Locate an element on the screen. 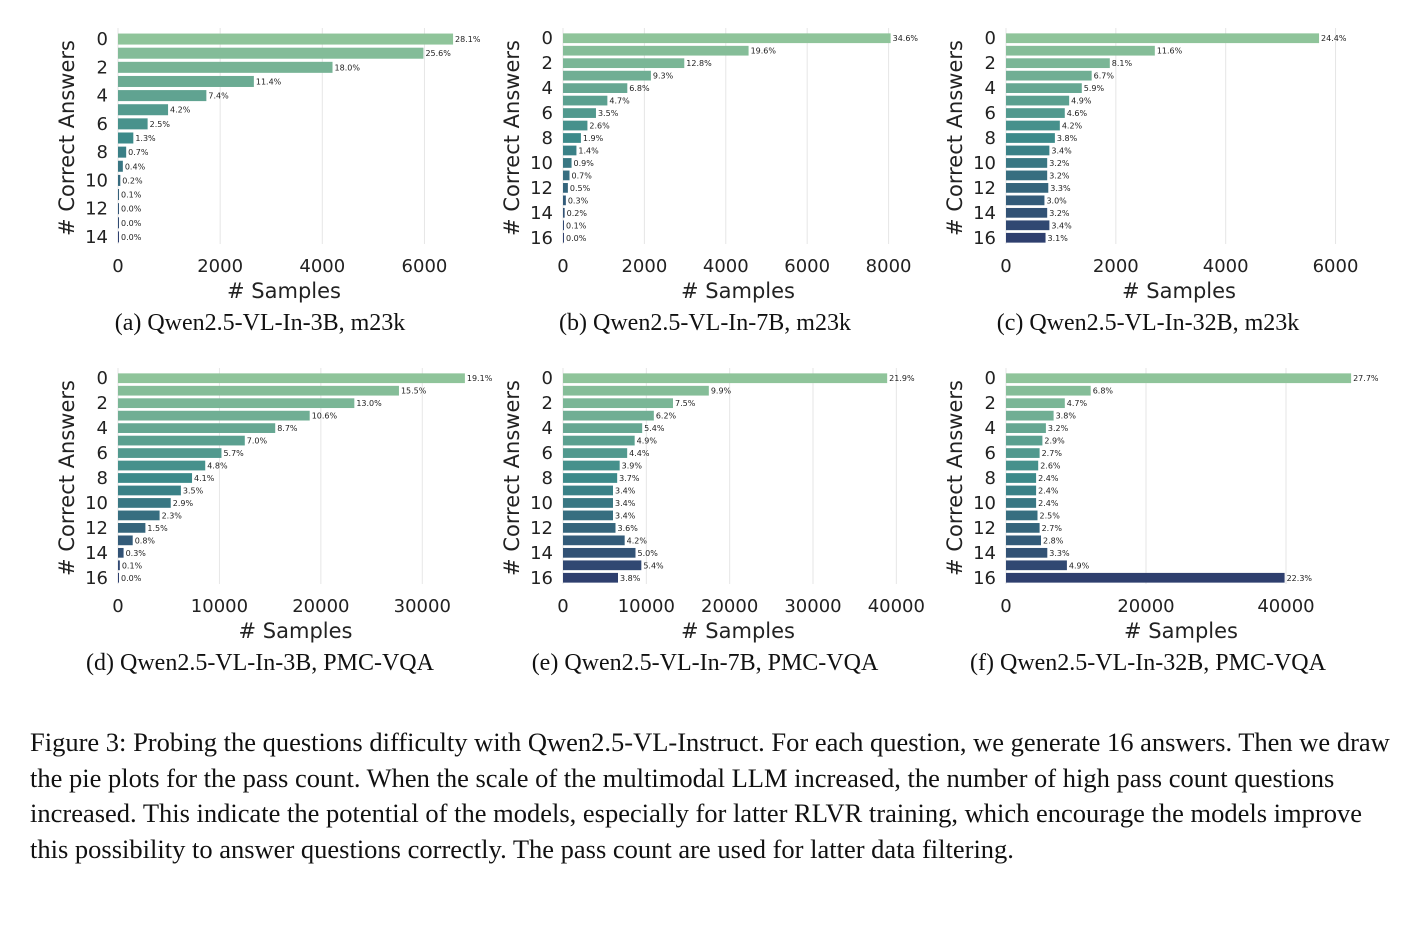 Image resolution: width=1421 pixels, height=933 pixels. bar-value-label: 2.5% is located at coordinates (160, 124).